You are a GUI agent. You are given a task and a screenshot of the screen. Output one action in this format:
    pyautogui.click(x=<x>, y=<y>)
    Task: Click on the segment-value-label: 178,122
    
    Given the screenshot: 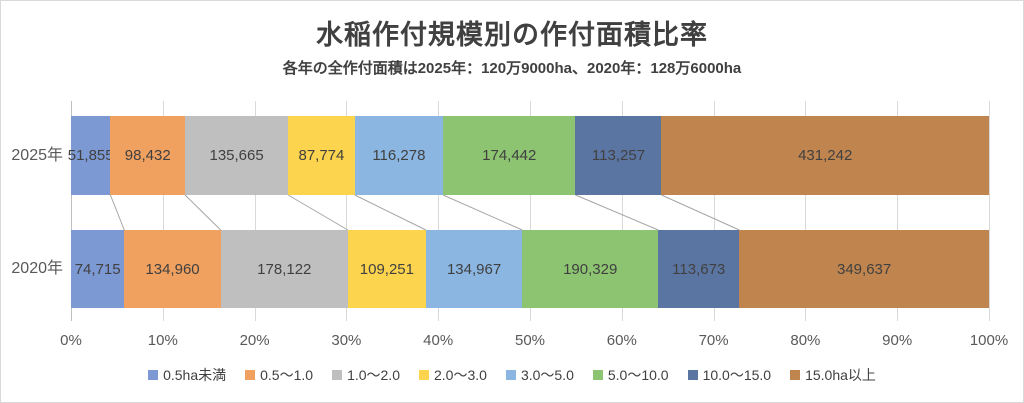 What is the action you would take?
    pyautogui.click(x=284, y=269)
    